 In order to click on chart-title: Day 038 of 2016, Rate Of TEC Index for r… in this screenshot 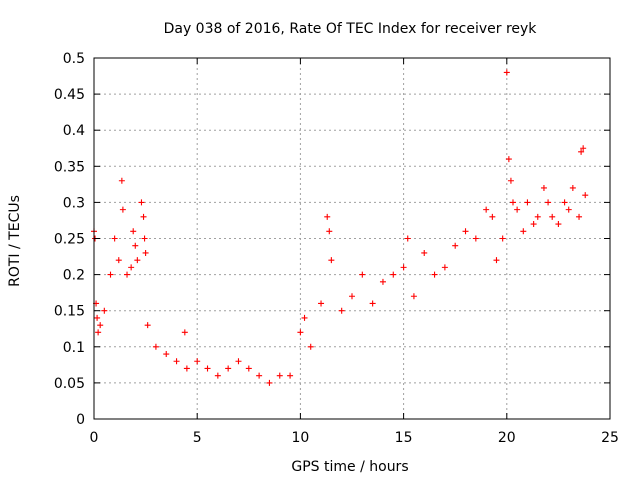, I will do `click(351, 29)`.